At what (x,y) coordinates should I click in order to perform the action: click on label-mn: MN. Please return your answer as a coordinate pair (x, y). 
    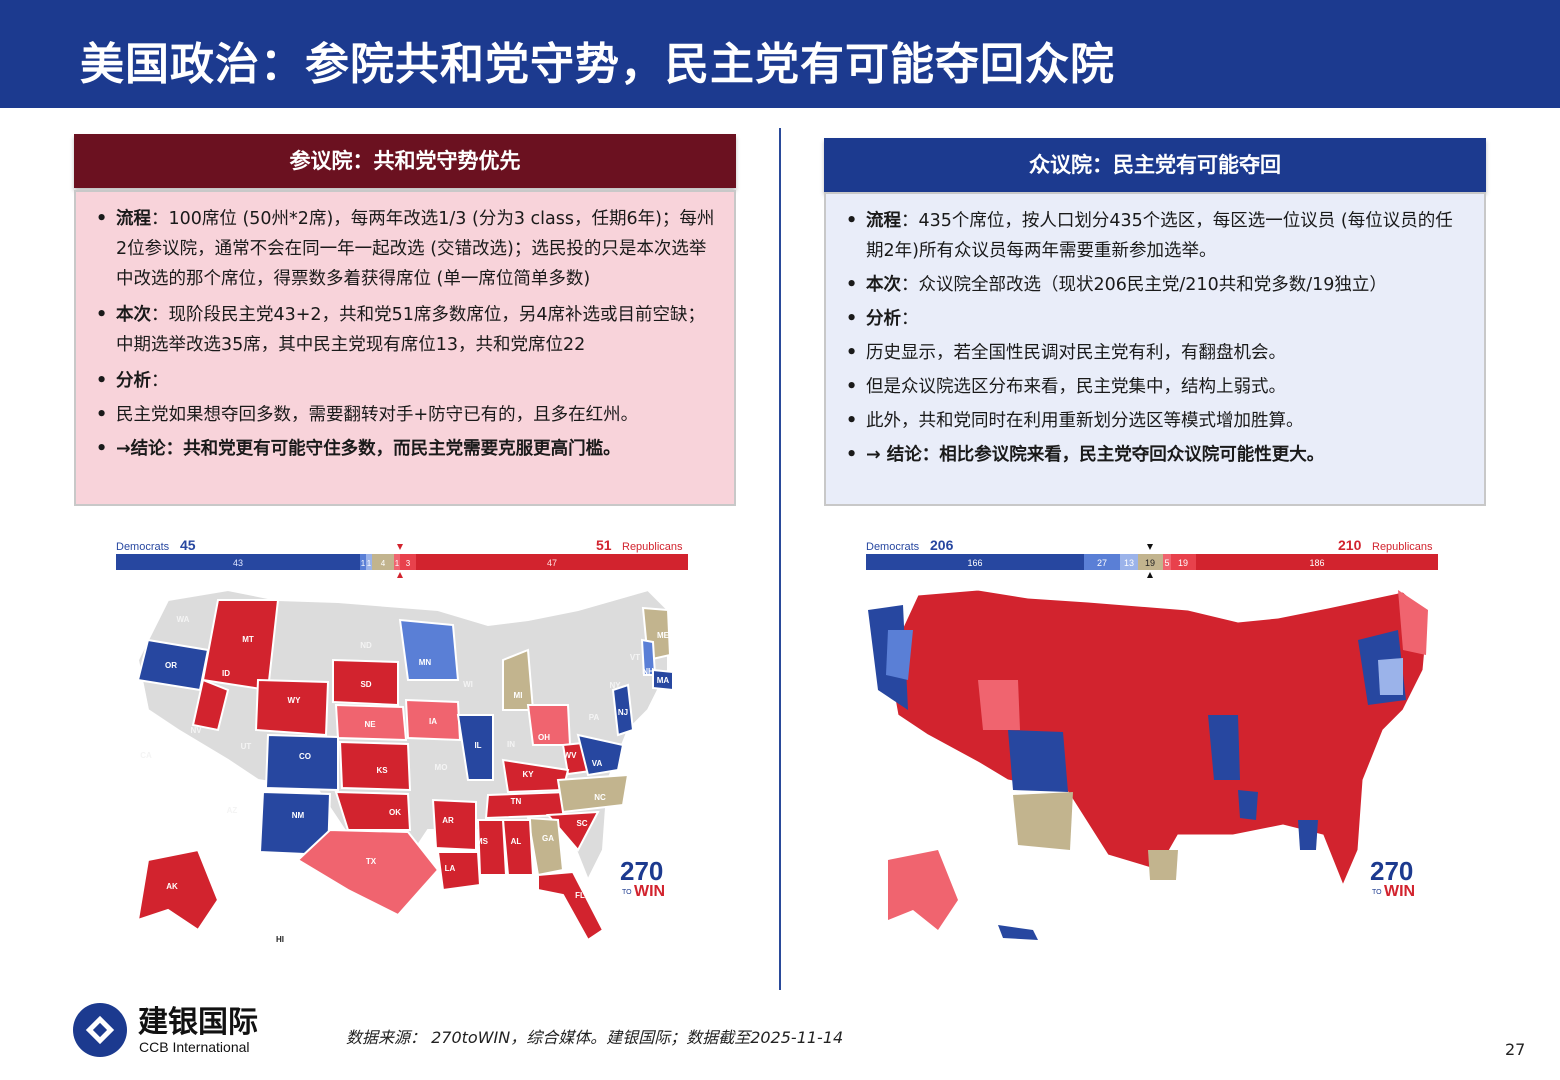
    Looking at the image, I should click on (425, 662).